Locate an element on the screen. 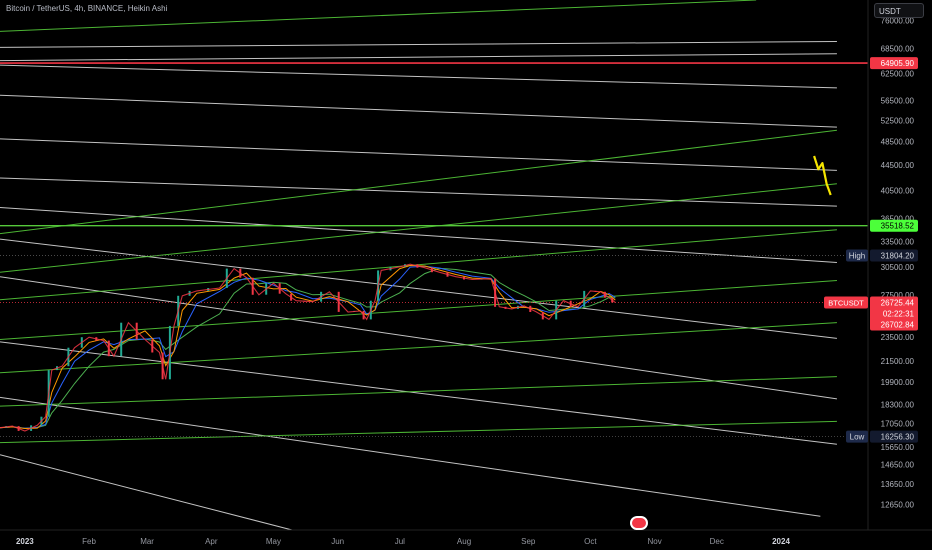 The image size is (932, 550). current-price-badge-bg is located at coordinates (894, 313).